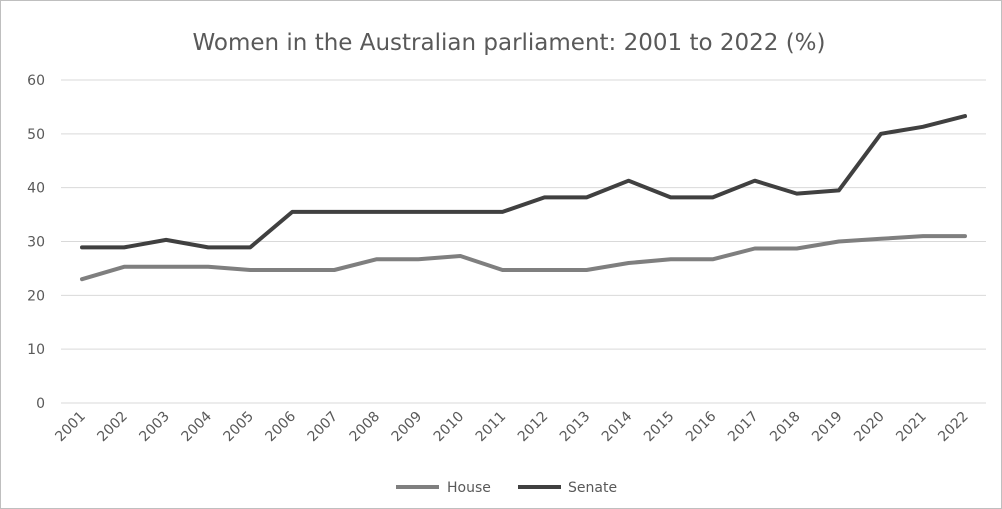 This screenshot has height=509, width=1002. I want to click on x-tick-label: 2015, so click(659, 427).